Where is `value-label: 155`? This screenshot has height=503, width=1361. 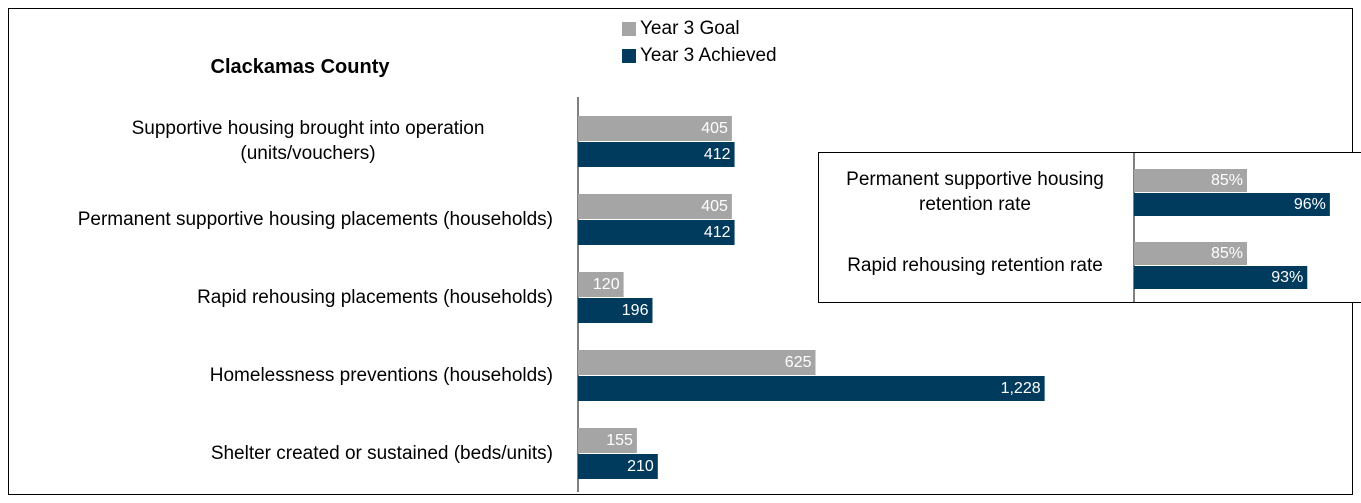
value-label: 155 is located at coordinates (619, 440).